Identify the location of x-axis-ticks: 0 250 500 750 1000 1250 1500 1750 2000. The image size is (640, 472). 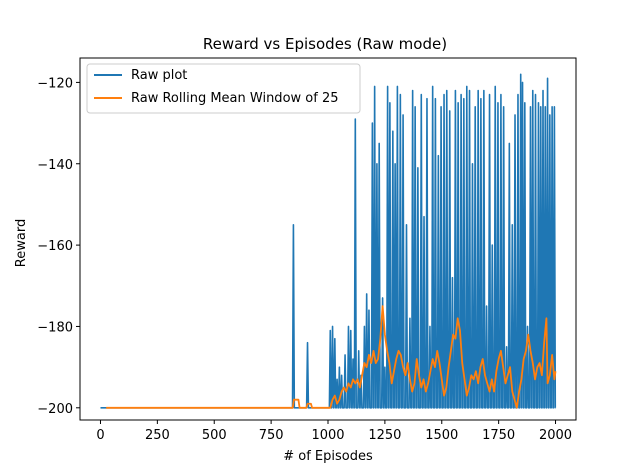
(334, 431).